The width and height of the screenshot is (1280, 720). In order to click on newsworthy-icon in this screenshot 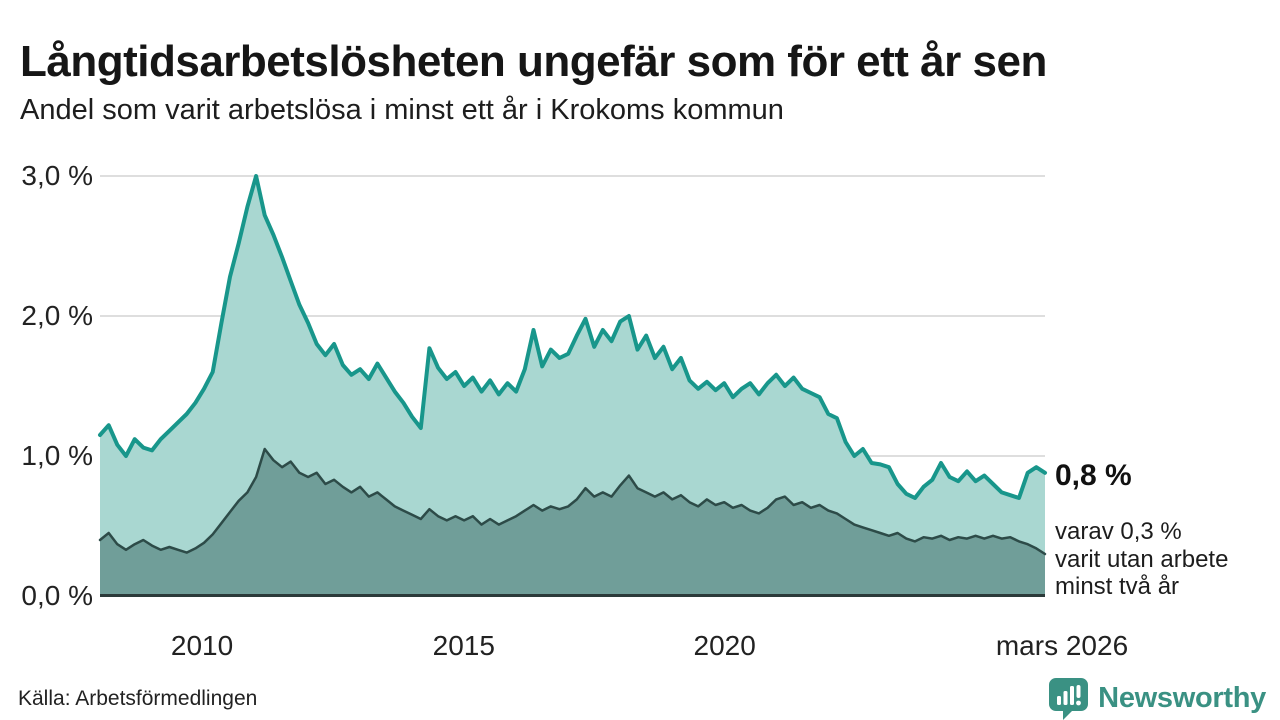, I will do `click(1069, 699)`.